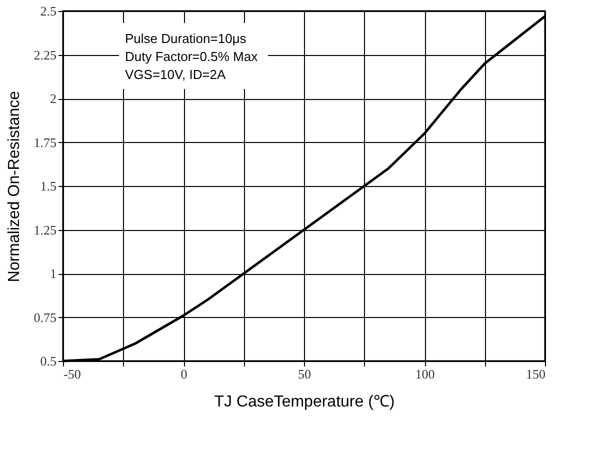  Describe the element at coordinates (184, 374) in the screenshot. I see `x-tick-label: 0` at that location.